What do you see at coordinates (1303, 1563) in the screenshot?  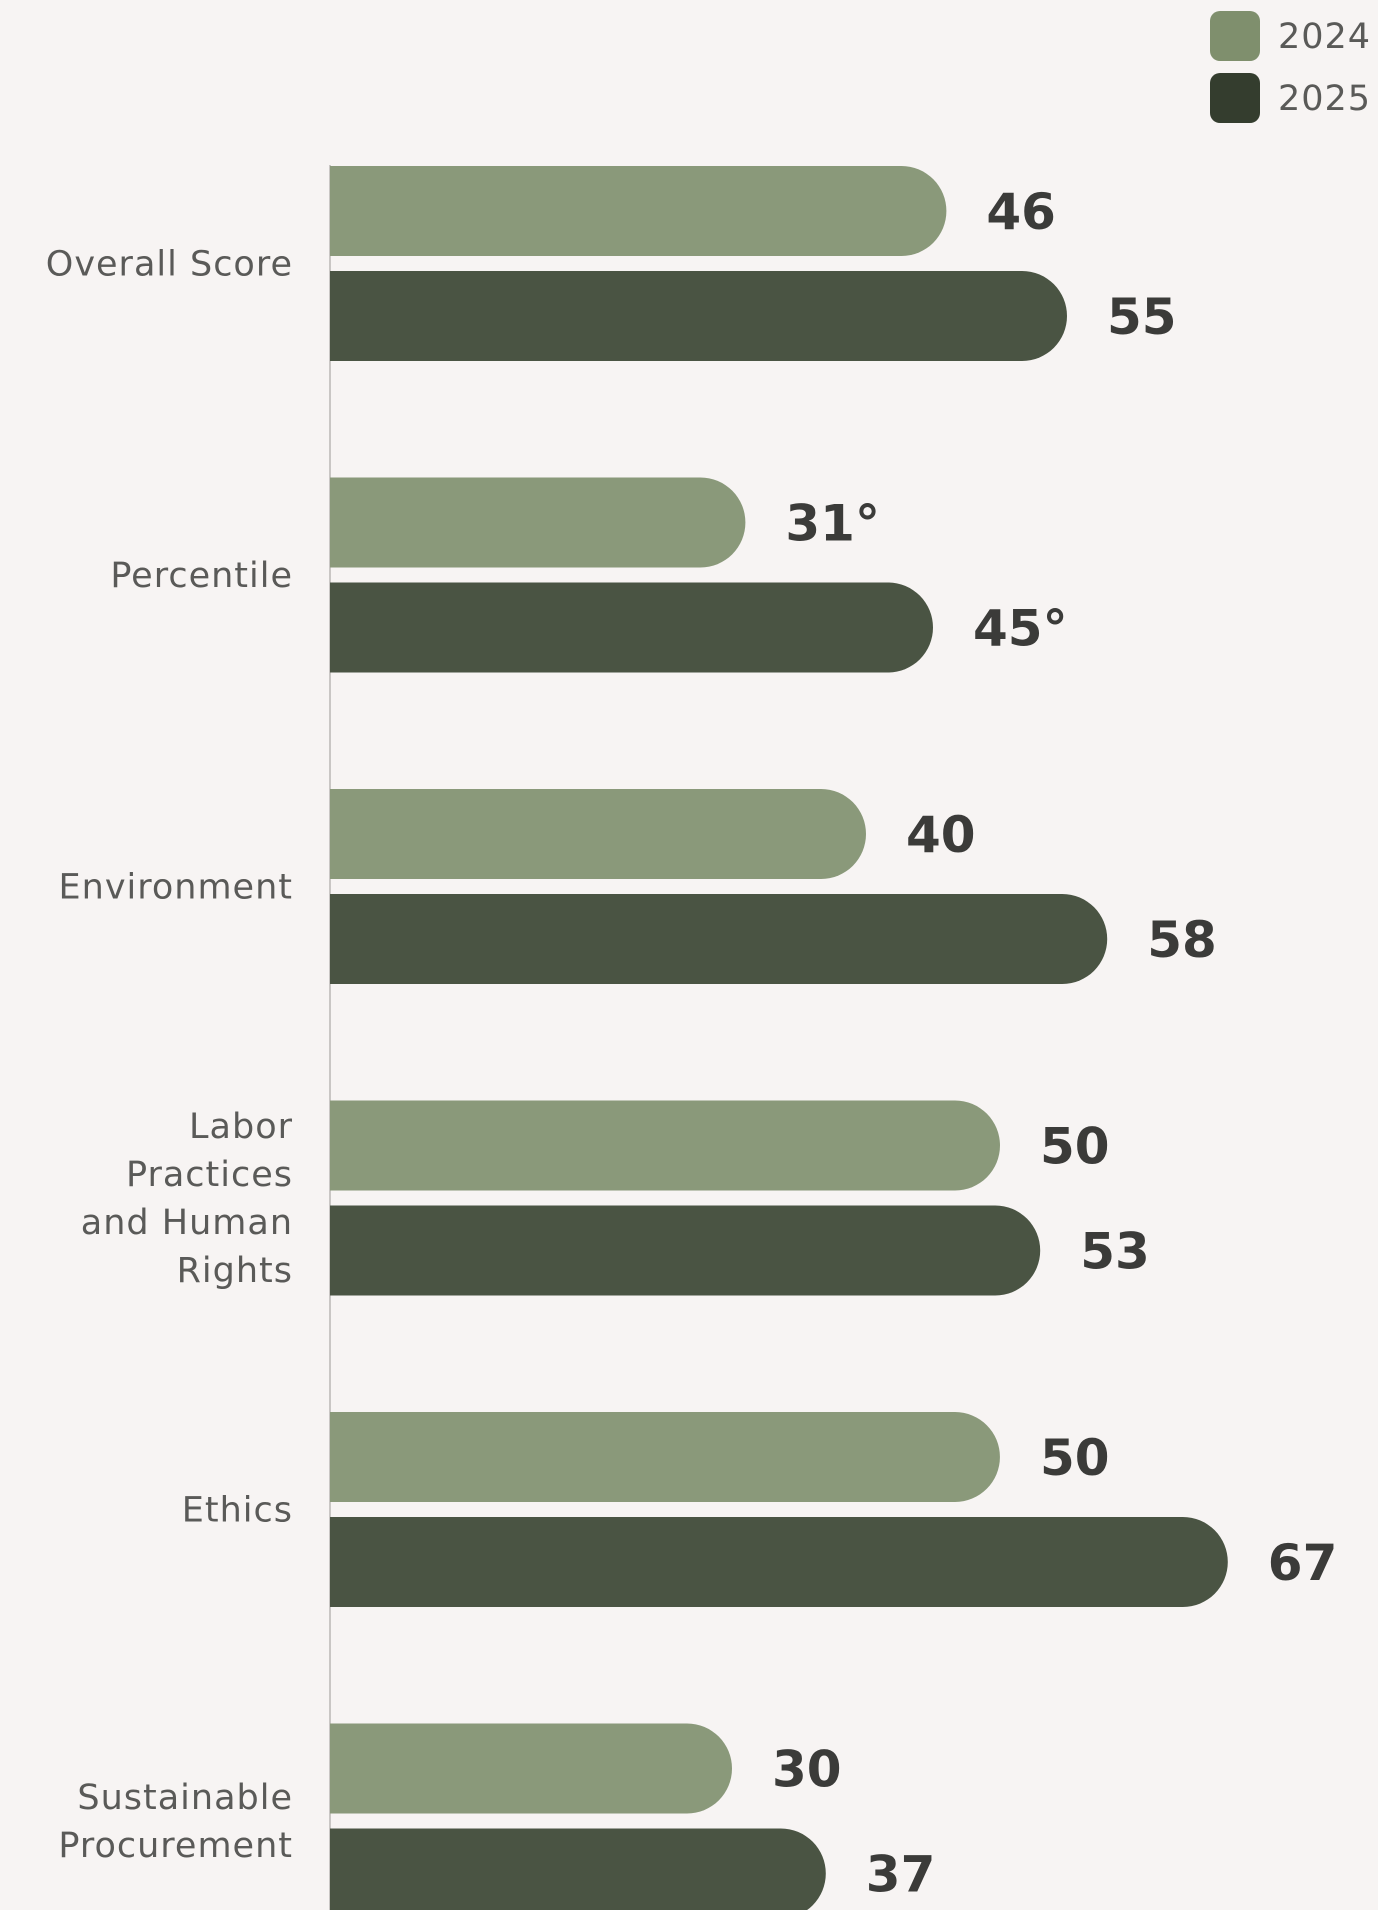 I see `value-label-2025-4: 67` at bounding box center [1303, 1563].